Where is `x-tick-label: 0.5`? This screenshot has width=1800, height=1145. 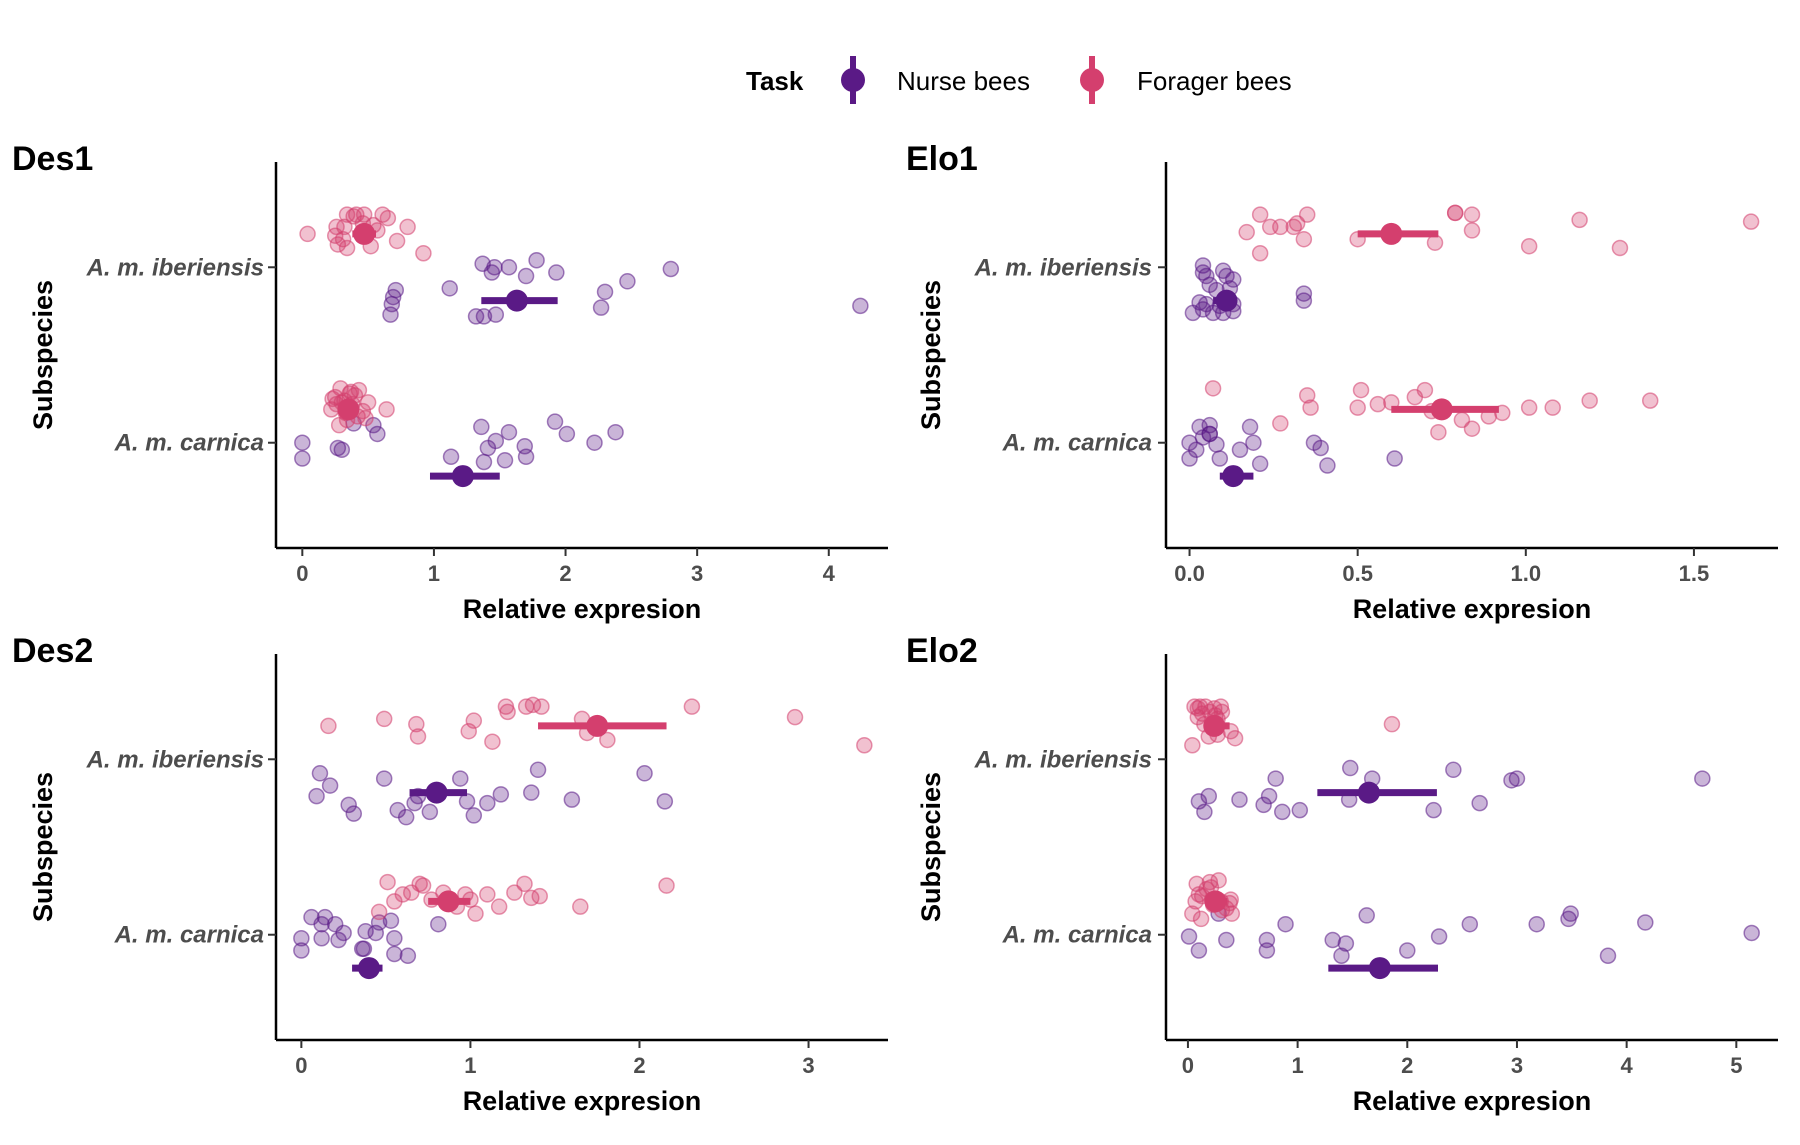 x-tick-label: 0.5 is located at coordinates (1357, 573).